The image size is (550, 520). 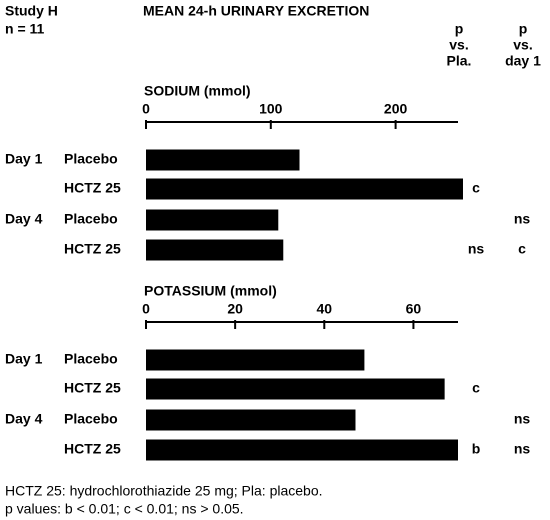 I want to click on study-label: Study H, so click(x=31, y=11).